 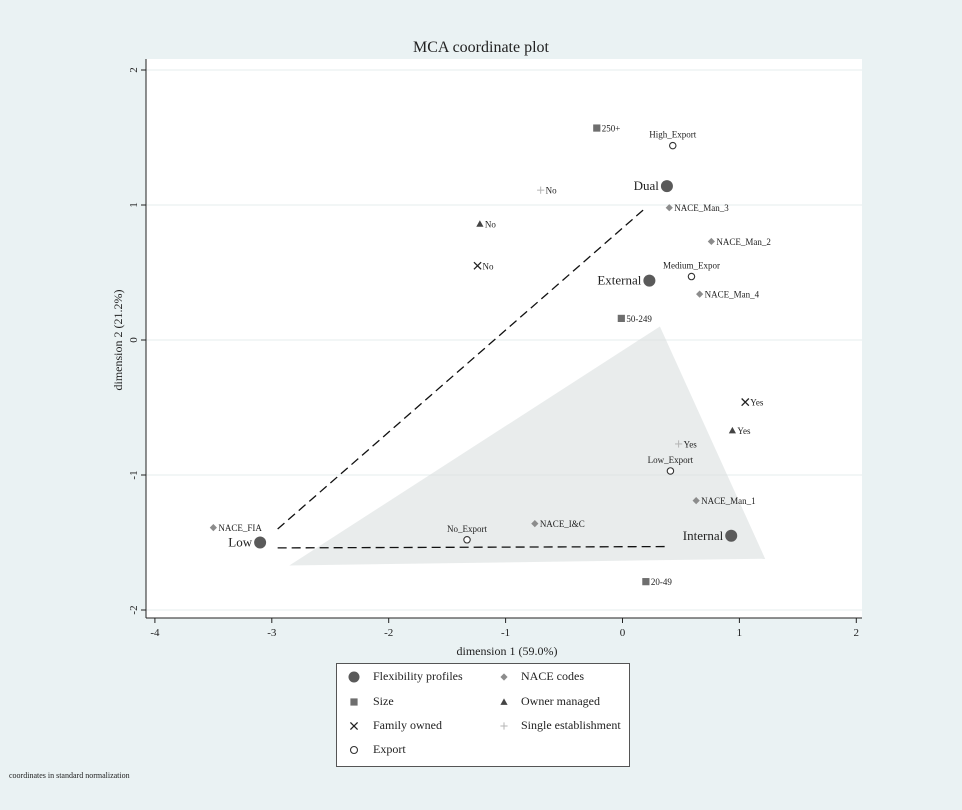 What do you see at coordinates (481, 47) in the screenshot?
I see `chart-title: MCA coordinate plot` at bounding box center [481, 47].